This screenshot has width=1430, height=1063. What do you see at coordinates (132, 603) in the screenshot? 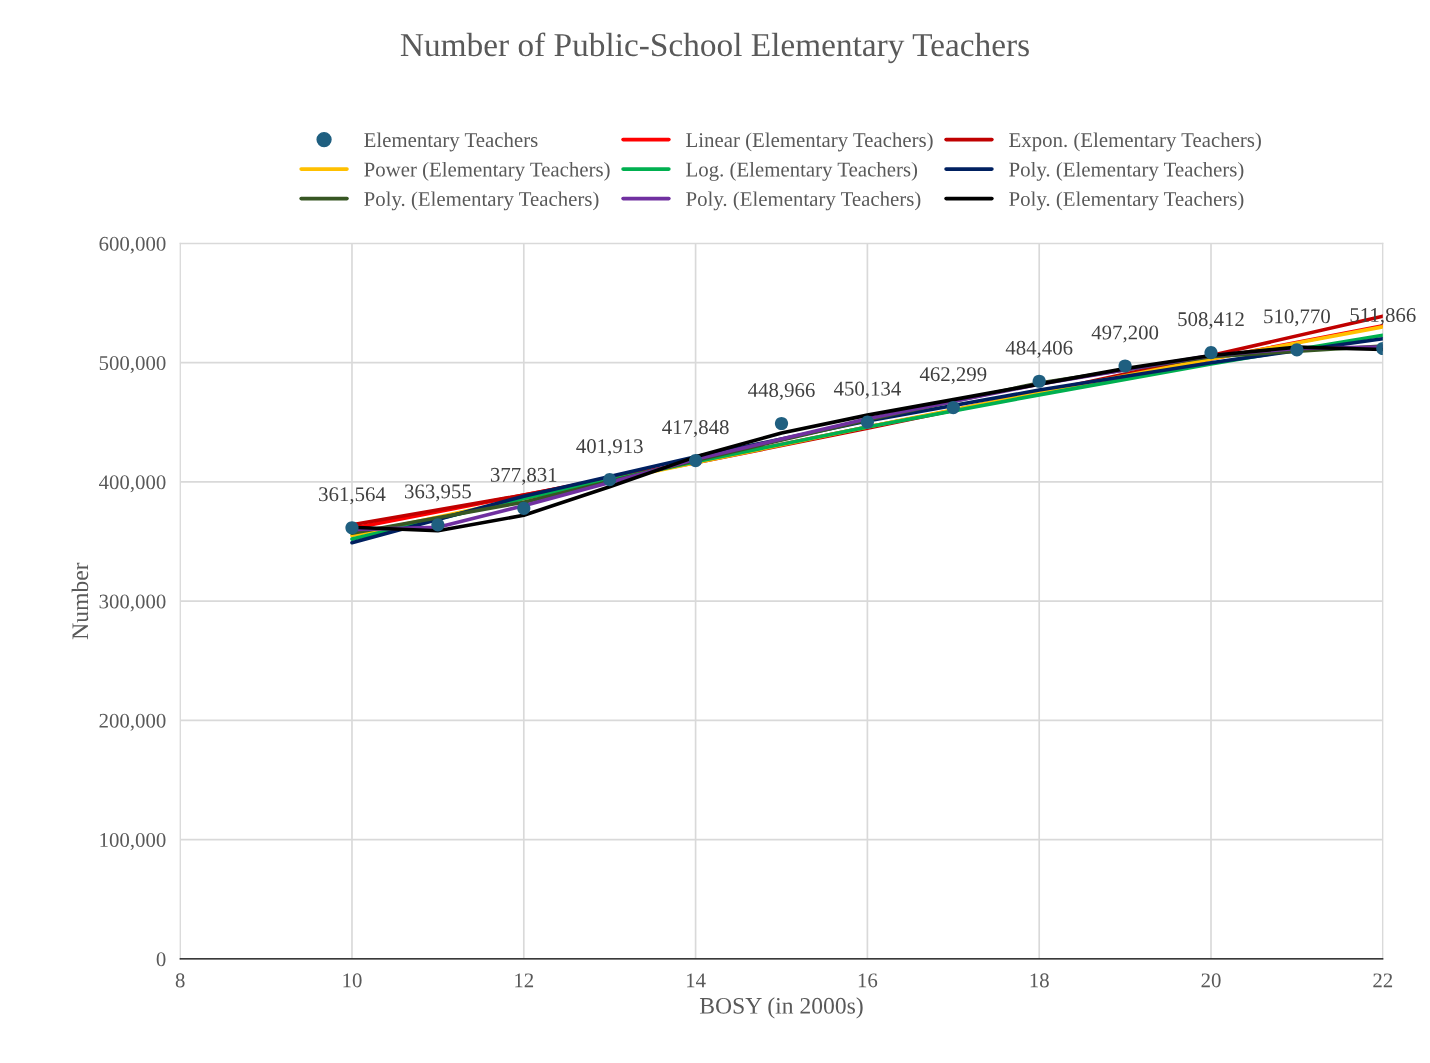
I see `y-tick-label: 300,000` at bounding box center [132, 603].